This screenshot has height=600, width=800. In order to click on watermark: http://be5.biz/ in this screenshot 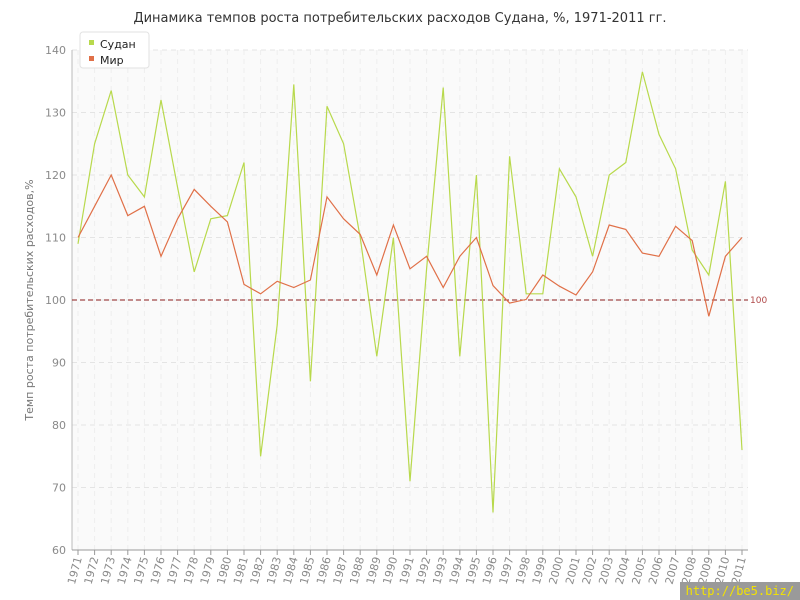, I will do `click(739, 591)`.